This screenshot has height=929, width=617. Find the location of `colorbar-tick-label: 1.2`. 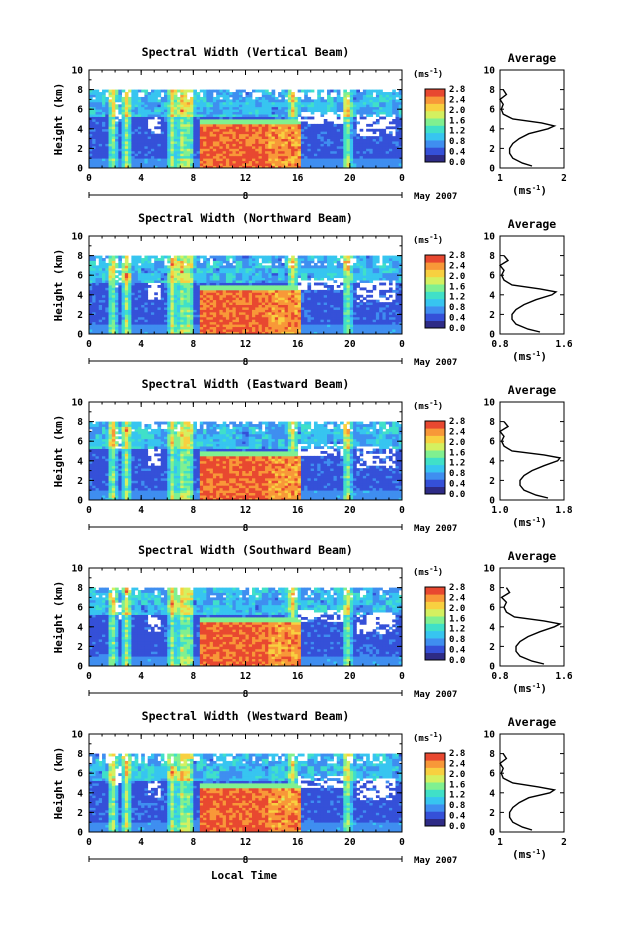

colorbar-tick-label: 1.2 is located at coordinates (457, 132).